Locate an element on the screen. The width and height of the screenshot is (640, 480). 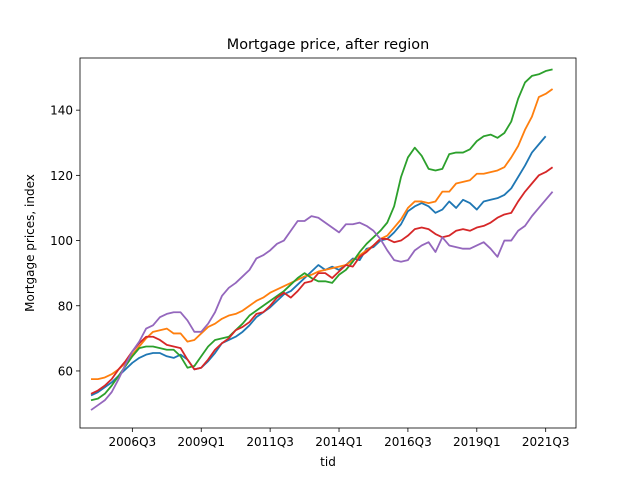
x-tick-label: 2009Q1 is located at coordinates (201, 442).